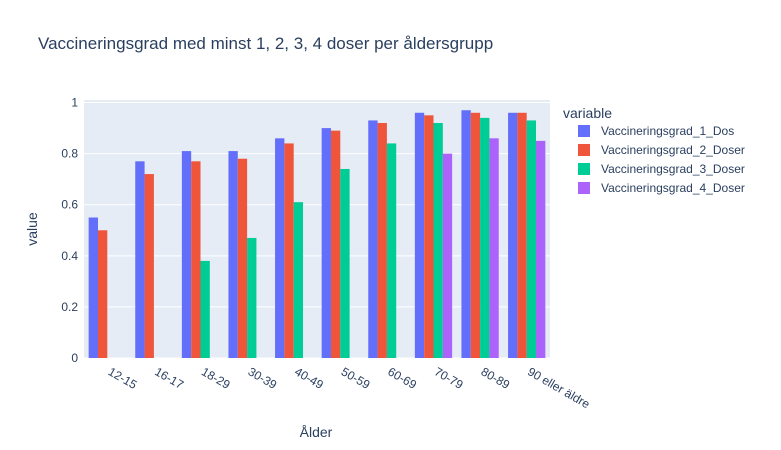  I want to click on x-tick-label: 12-15, so click(123, 378).